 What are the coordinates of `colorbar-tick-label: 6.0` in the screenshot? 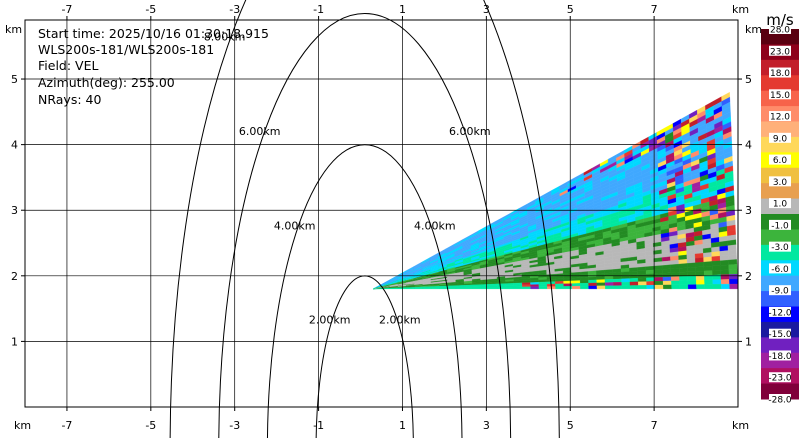 It's located at (780, 161).